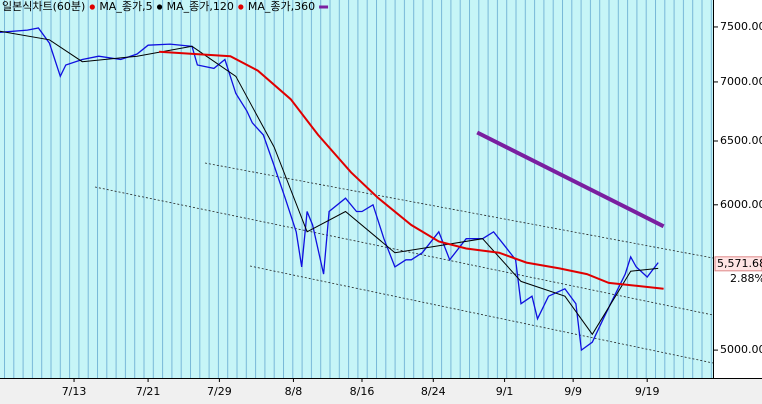 The image size is (762, 404). Describe the element at coordinates (165, 6) in the screenshot. I see `legend: 일본식차트(60분) MA_종가,5 MA_종가,120 MA_종가,360` at that location.